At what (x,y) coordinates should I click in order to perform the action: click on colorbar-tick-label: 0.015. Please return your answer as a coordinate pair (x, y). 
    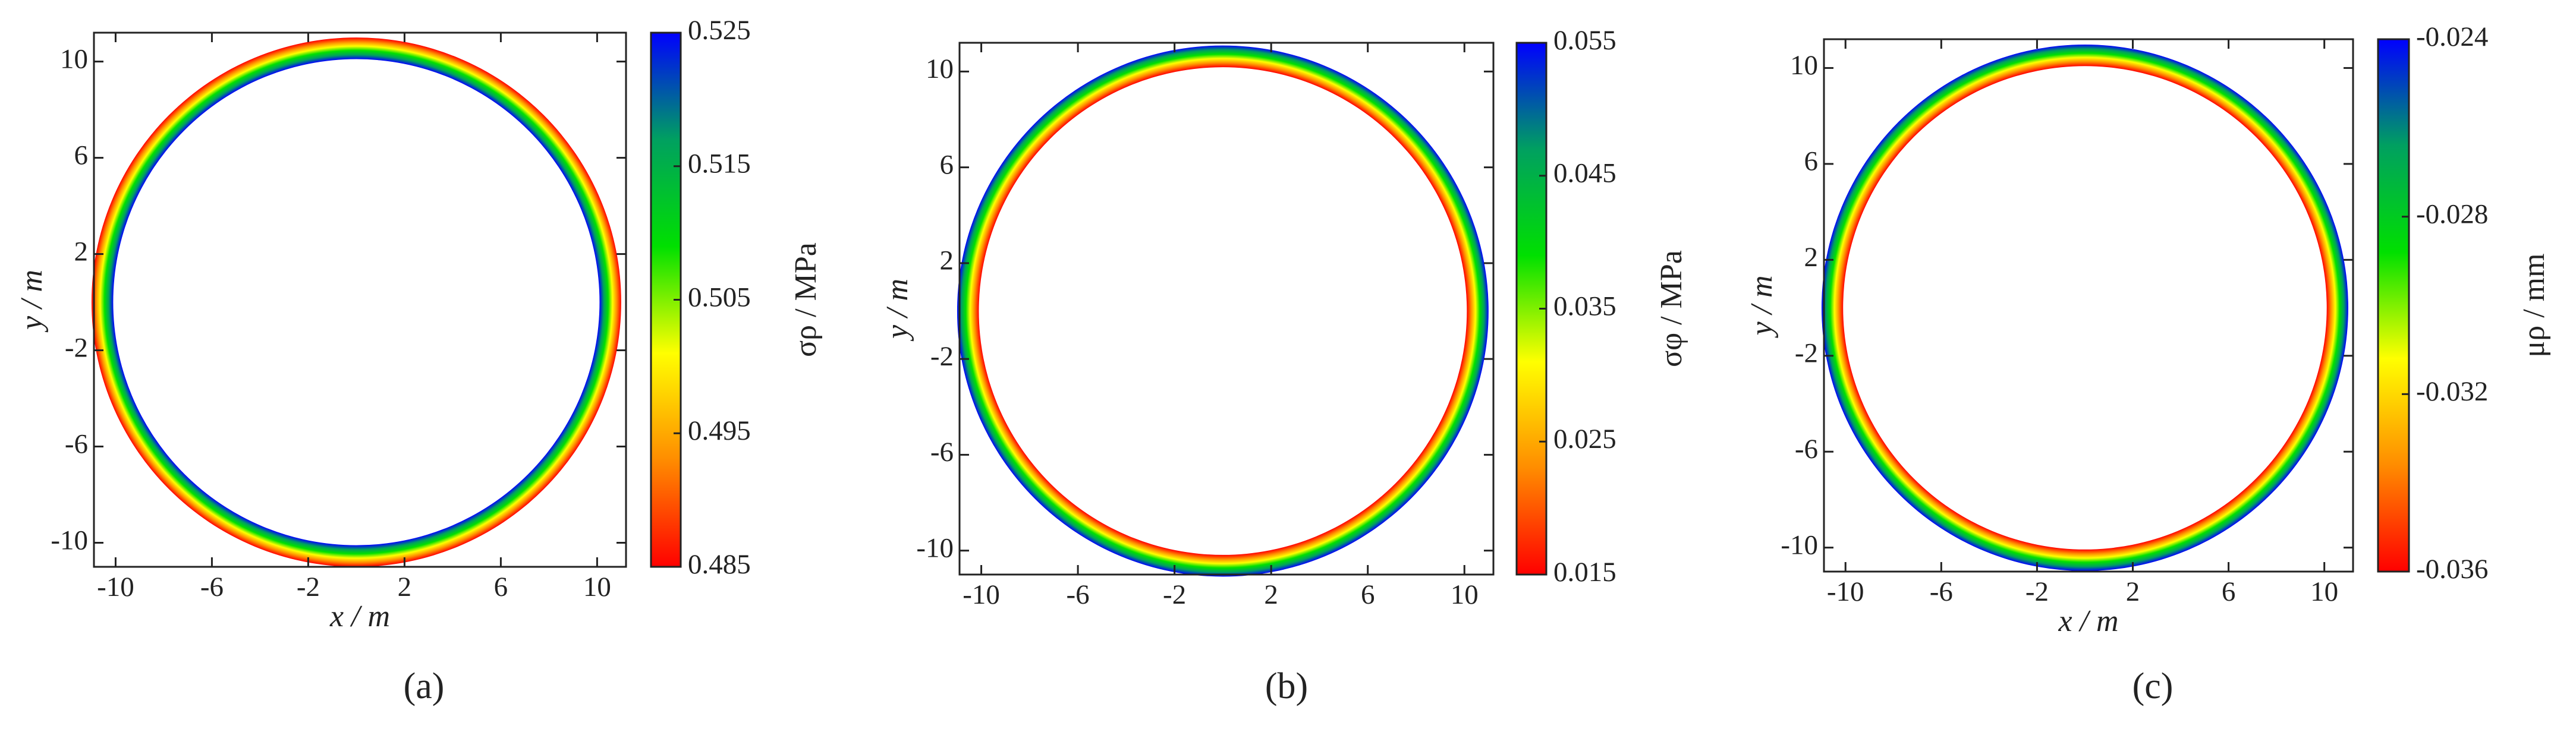
    Looking at the image, I should click on (1584, 572).